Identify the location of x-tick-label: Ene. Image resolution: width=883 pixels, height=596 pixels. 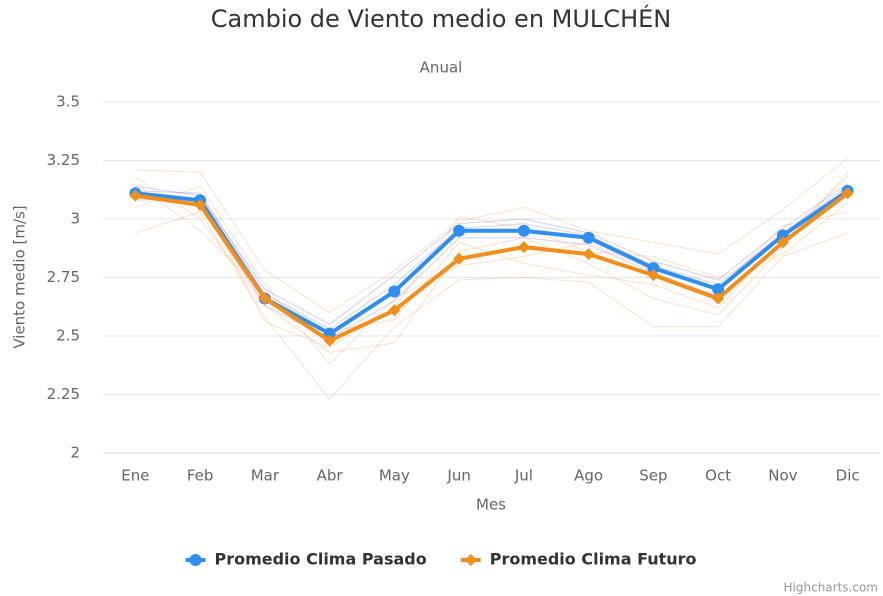
(135, 476).